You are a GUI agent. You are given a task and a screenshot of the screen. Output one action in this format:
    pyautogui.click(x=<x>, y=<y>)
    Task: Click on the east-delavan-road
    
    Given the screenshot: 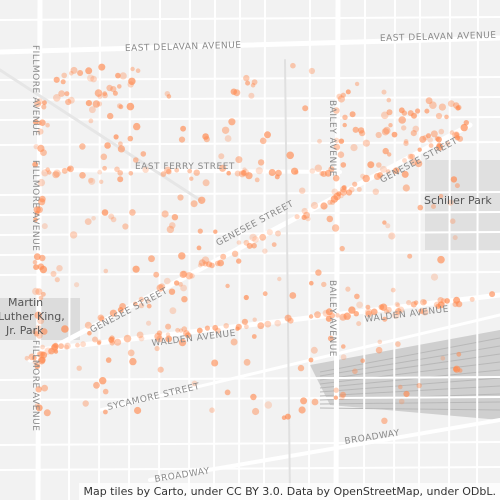 What is the action you would take?
    pyautogui.click(x=250, y=45)
    